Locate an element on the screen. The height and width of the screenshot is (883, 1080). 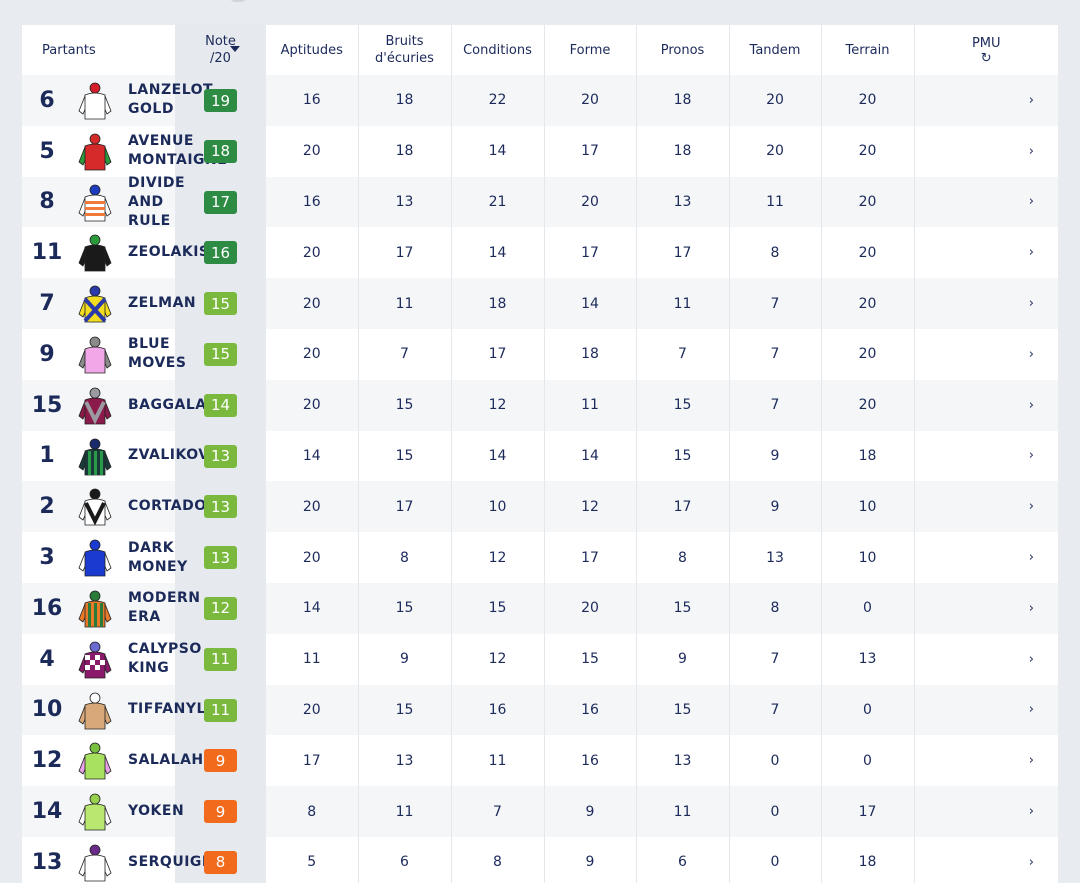
runner-name: ZELMAN is located at coordinates (171, 303).